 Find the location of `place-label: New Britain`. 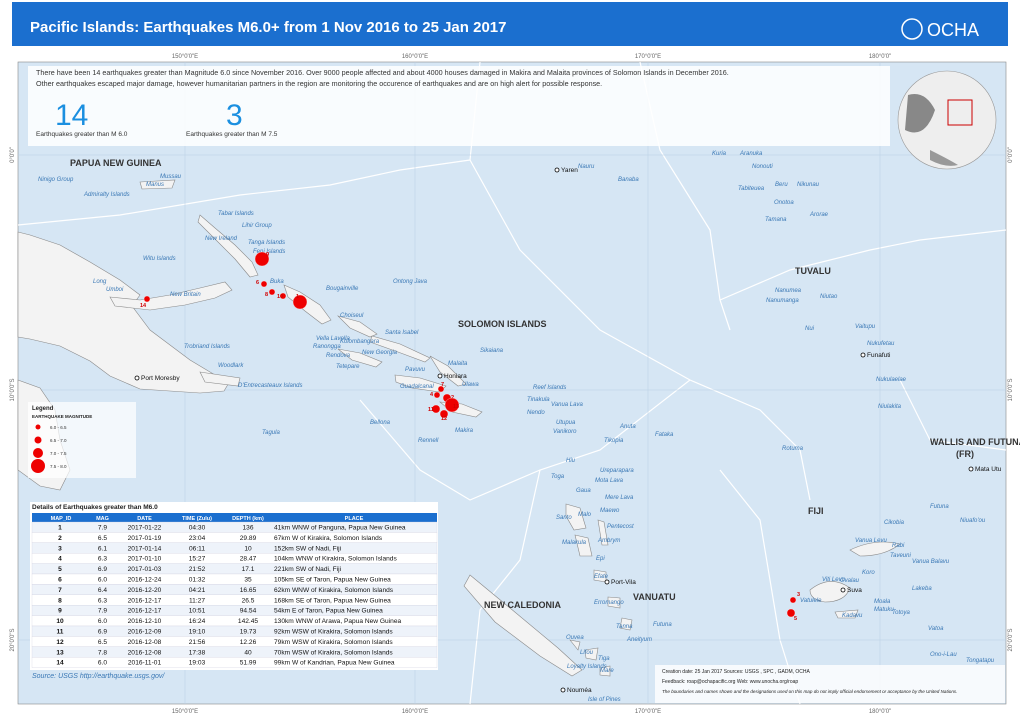

place-label: New Britain is located at coordinates (185, 295).